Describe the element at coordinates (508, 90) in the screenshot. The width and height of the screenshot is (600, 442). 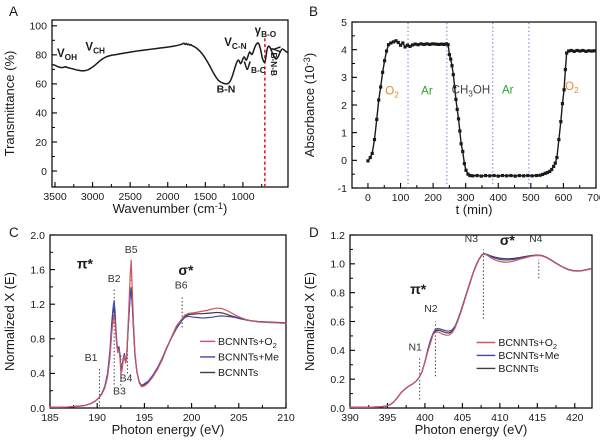
I see `gas-label-ar-right: Ar` at that location.